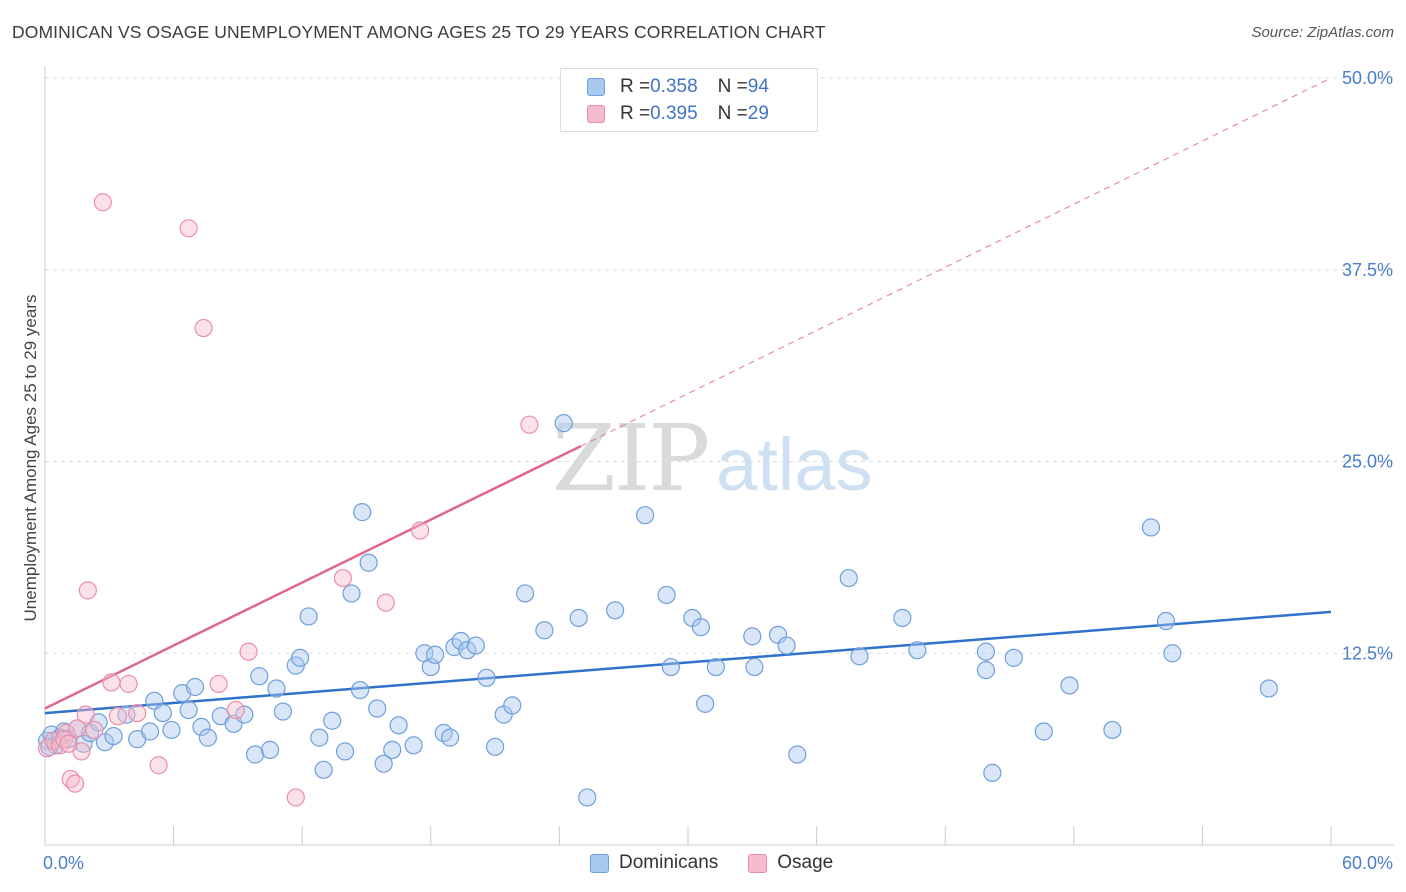 The height and width of the screenshot is (892, 1406). I want to click on chart-source: Source: ZipAtlas.com, so click(1322, 32).